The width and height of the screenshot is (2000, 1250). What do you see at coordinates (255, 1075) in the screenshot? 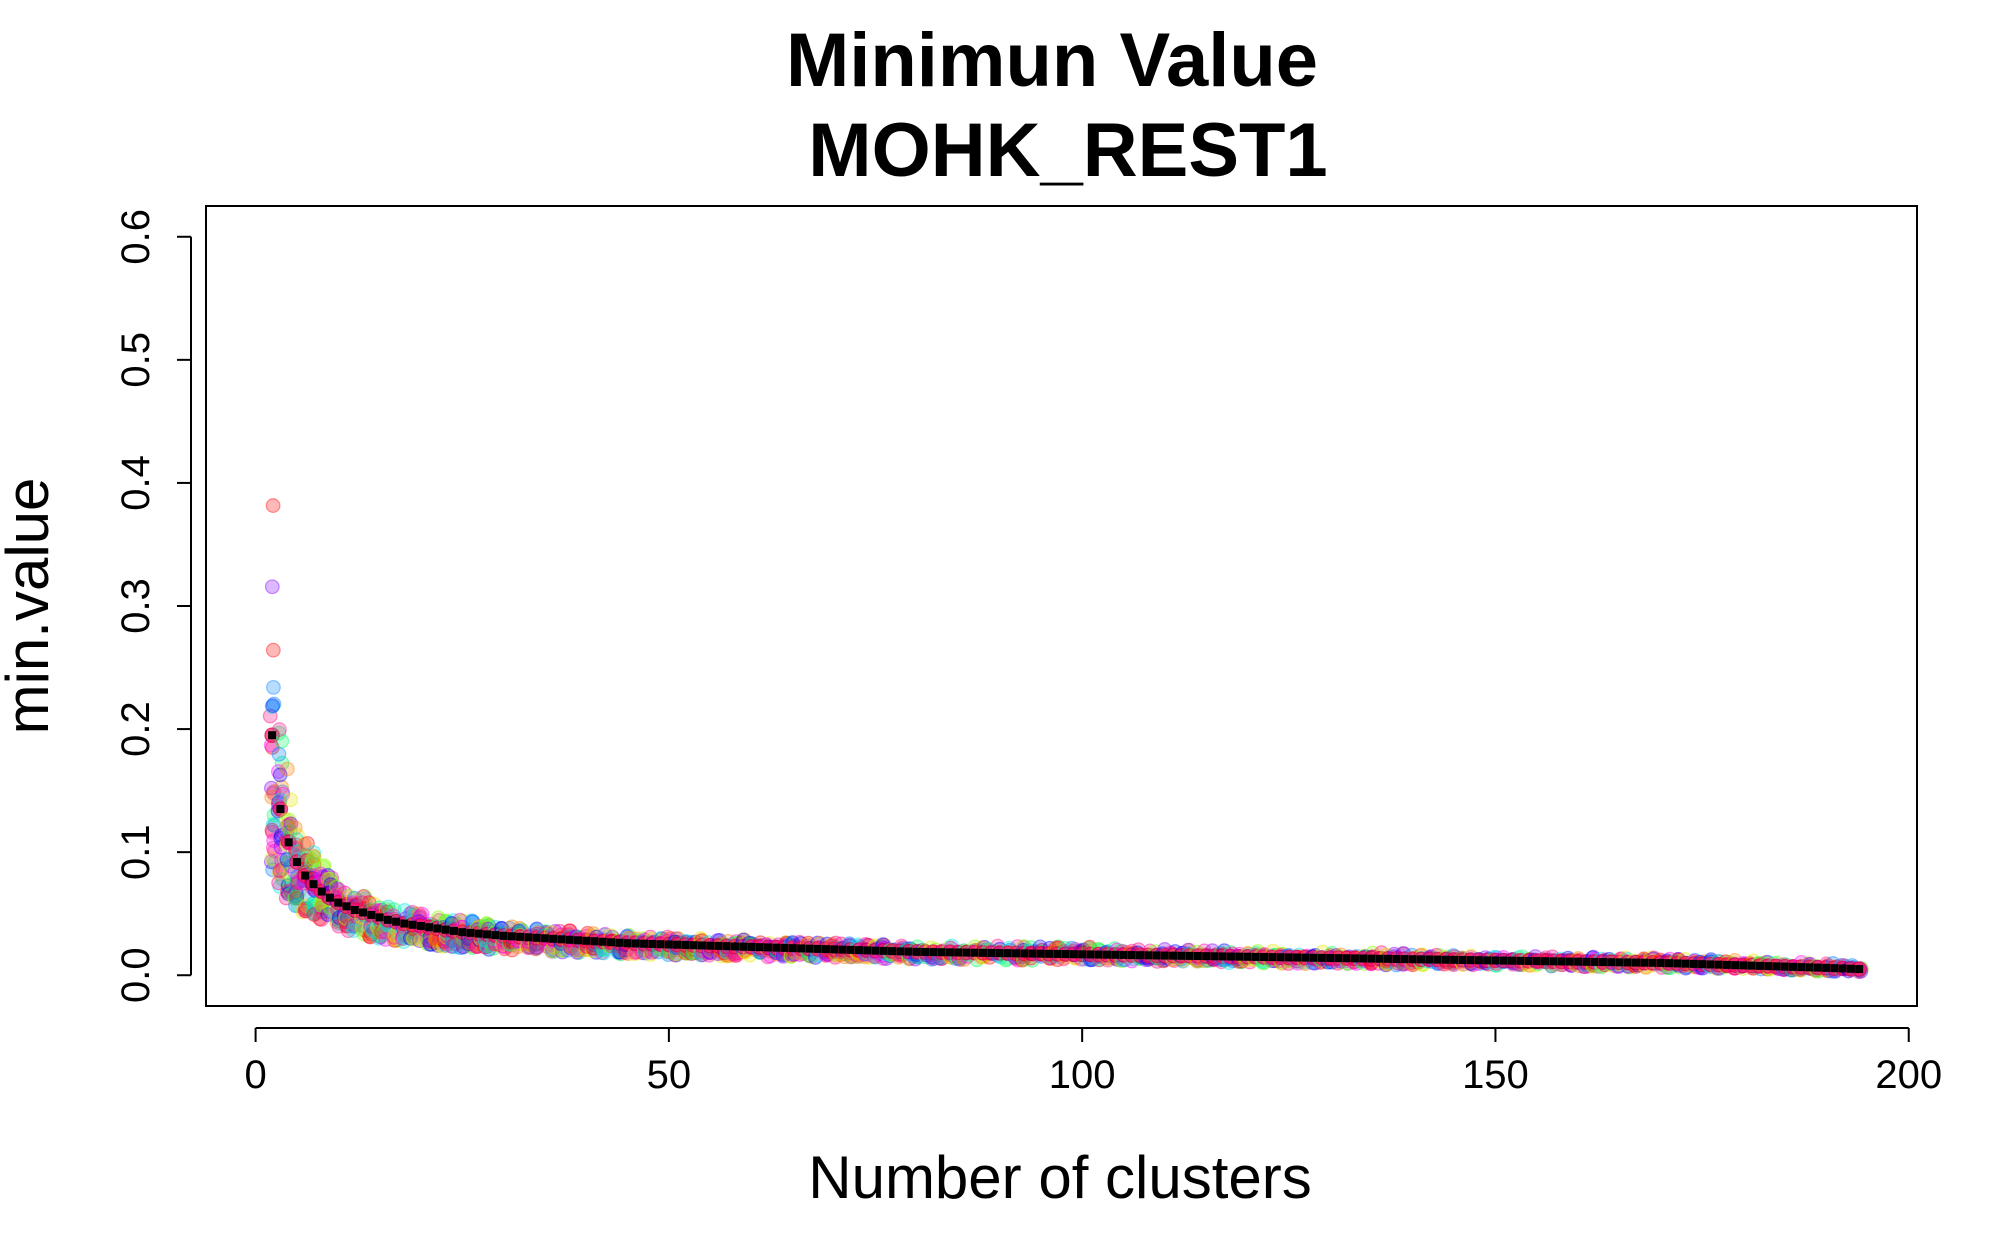
I see `x-tick-label: 0` at bounding box center [255, 1075].